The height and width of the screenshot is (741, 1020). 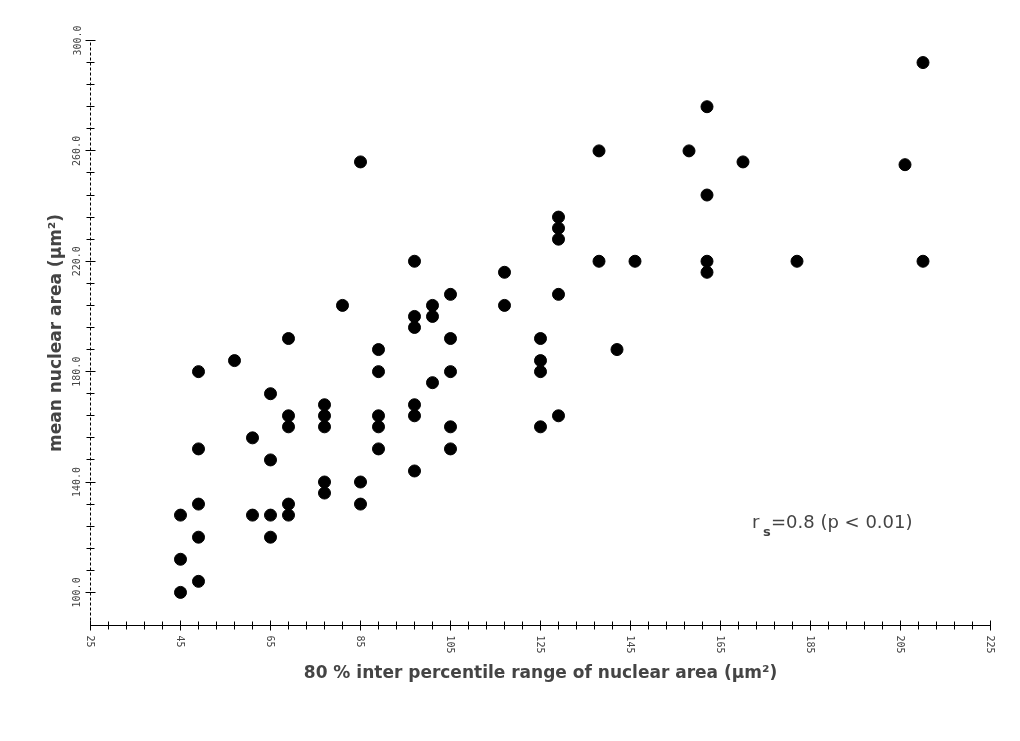 What do you see at coordinates (360, 641) in the screenshot?
I see `x-tick-label: 85` at bounding box center [360, 641].